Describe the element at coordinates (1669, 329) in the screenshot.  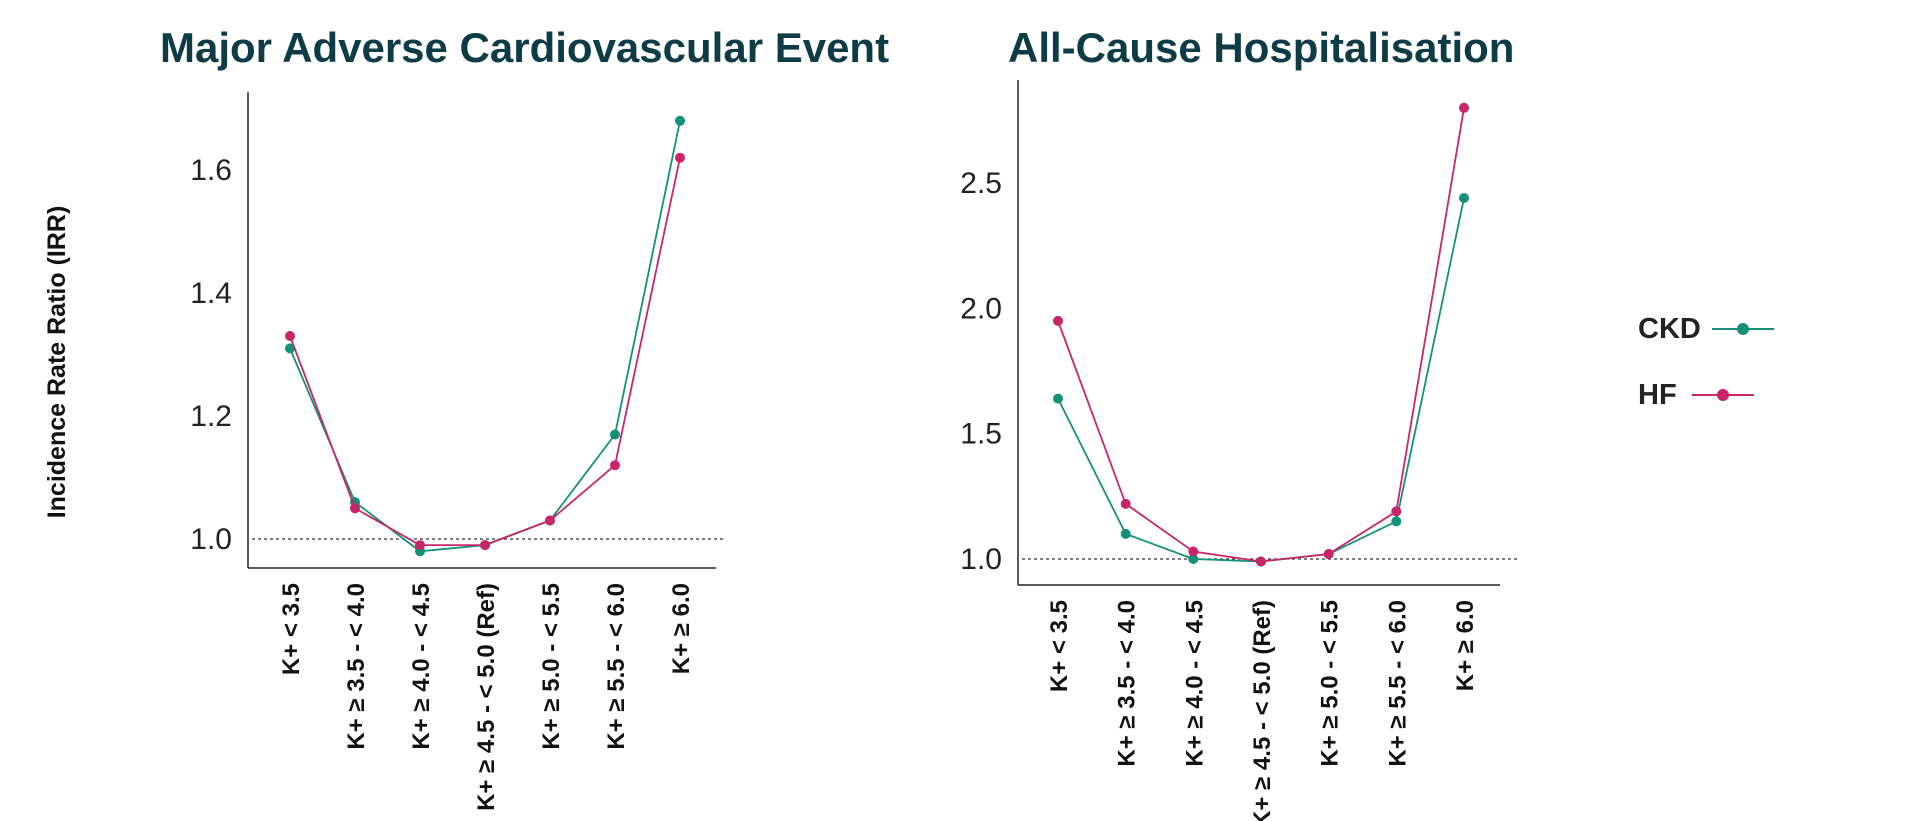
I see `legend-label-ckd: CKD` at that location.